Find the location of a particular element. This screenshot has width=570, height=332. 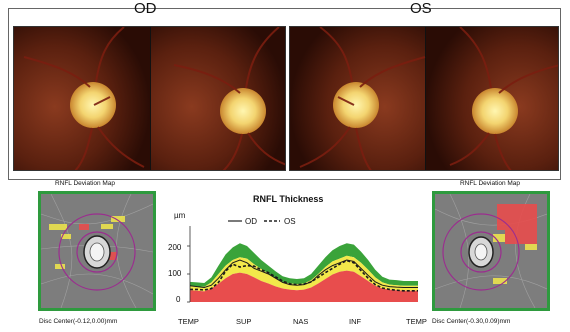

chart-title: RNFL Thickness is located at coordinates (288, 199).